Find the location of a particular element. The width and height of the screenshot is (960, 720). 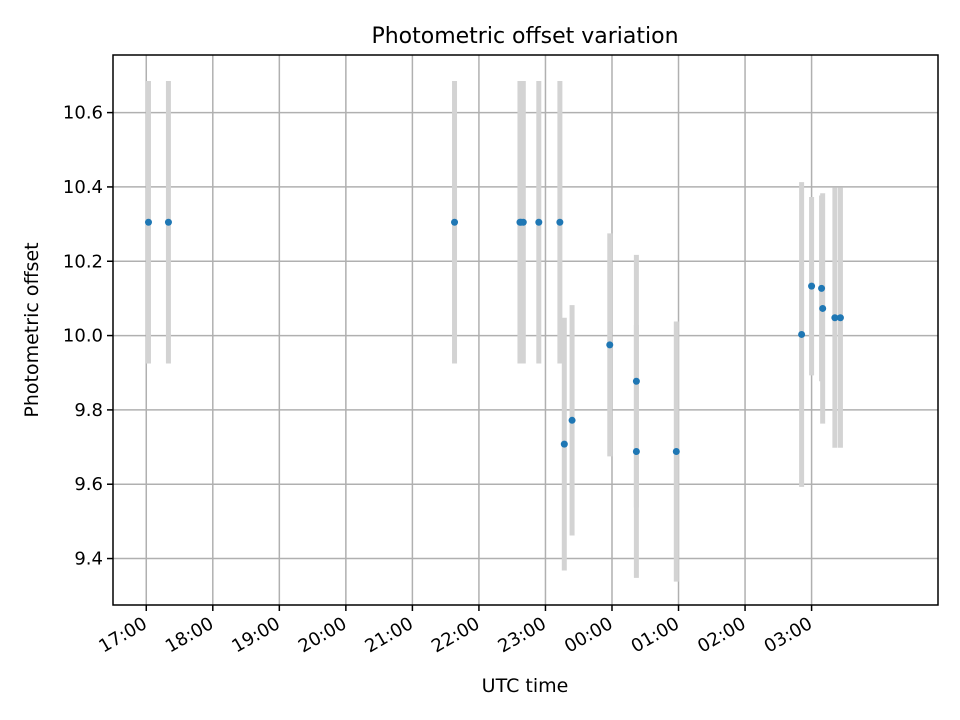

chart-title: Photometric offset variation is located at coordinates (524, 36).